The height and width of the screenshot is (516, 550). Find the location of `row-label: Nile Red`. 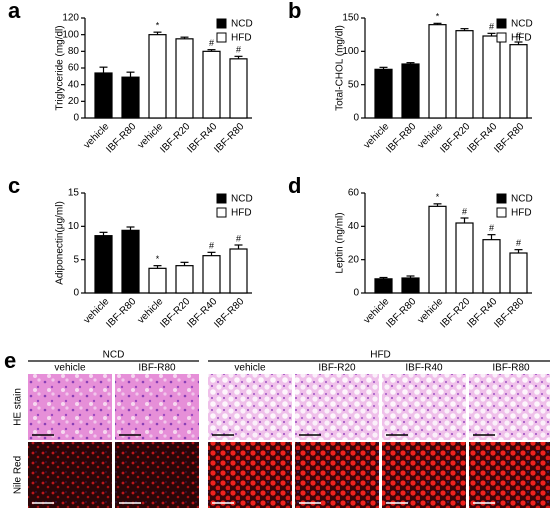

row-label: Nile Red is located at coordinates (18, 475).